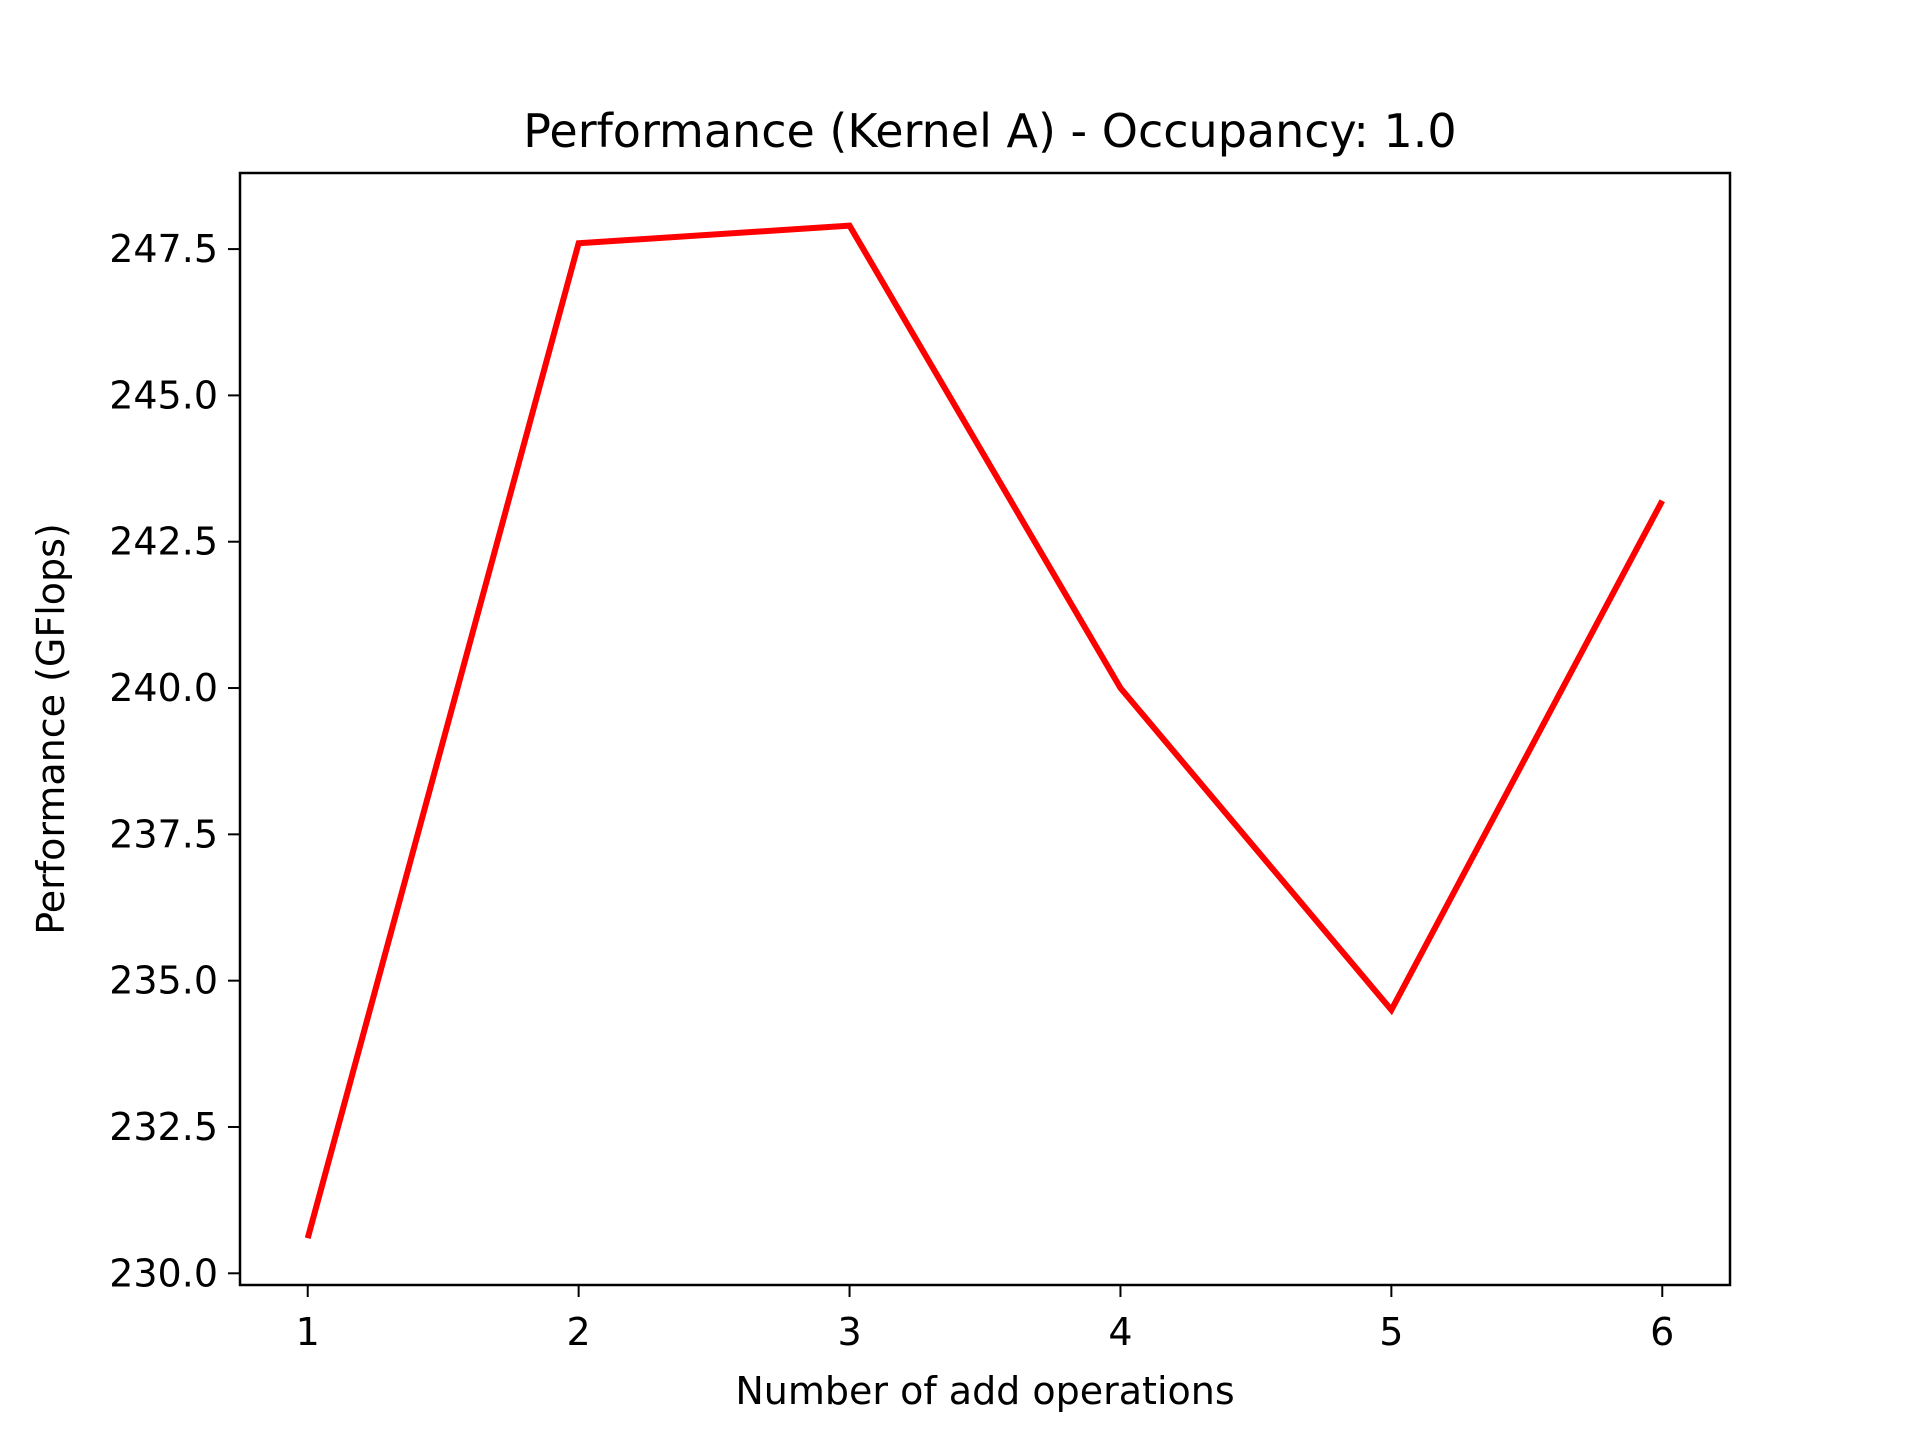  What do you see at coordinates (1662, 1332) in the screenshot?
I see `x-tick-label: 6` at bounding box center [1662, 1332].